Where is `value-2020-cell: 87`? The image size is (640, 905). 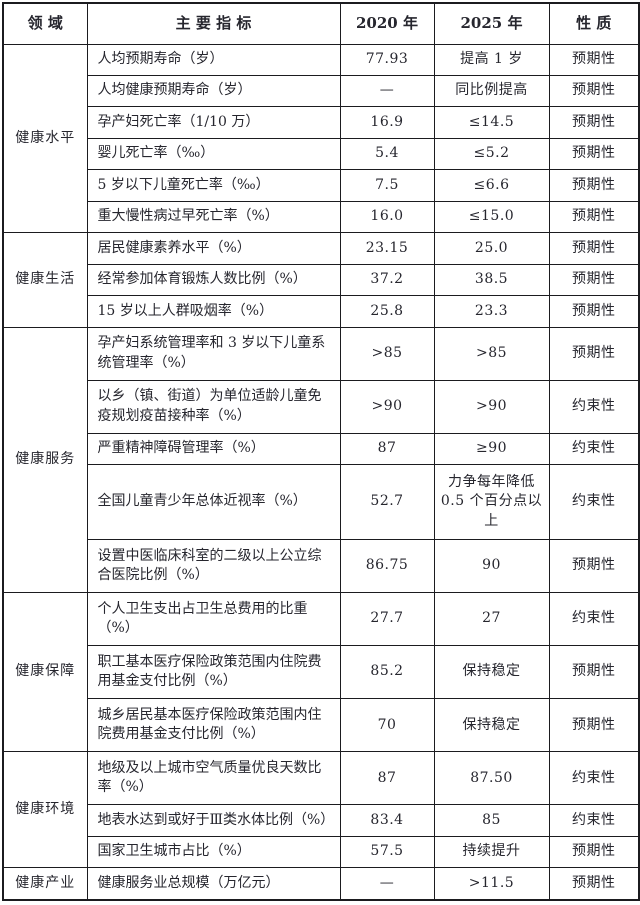
value-2020-cell: 87 is located at coordinates (387, 778).